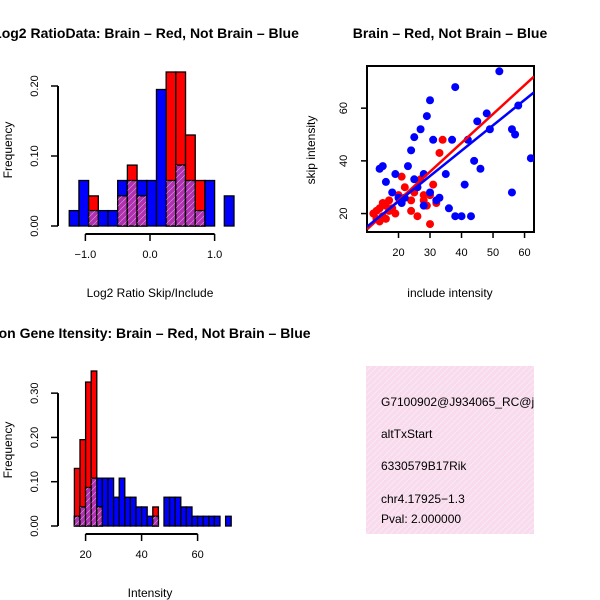  Describe the element at coordinates (450, 450) in the screenshot. I see `info-box-texture` at that location.